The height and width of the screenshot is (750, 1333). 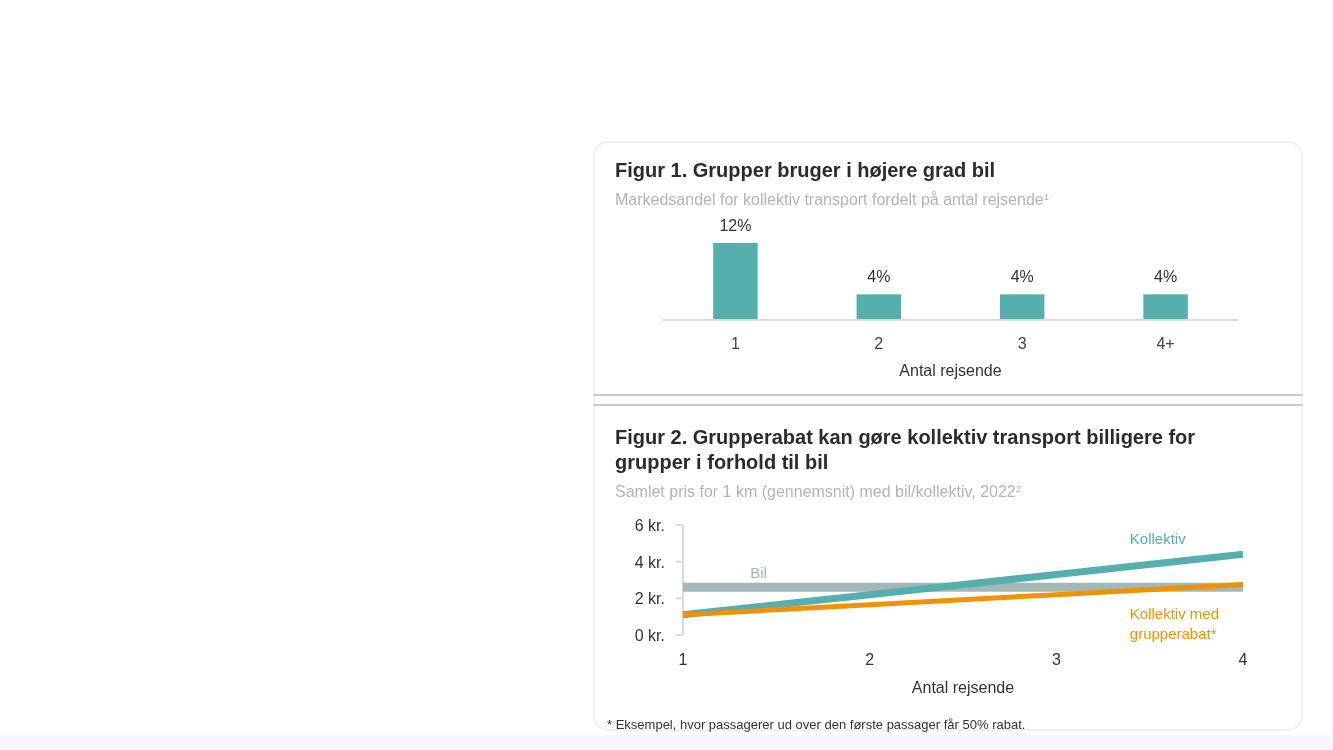 What do you see at coordinates (816, 724) in the screenshot?
I see `text: * Eksempel, hvor passagerer ud over den første passager får 50% rabat.` at bounding box center [816, 724].